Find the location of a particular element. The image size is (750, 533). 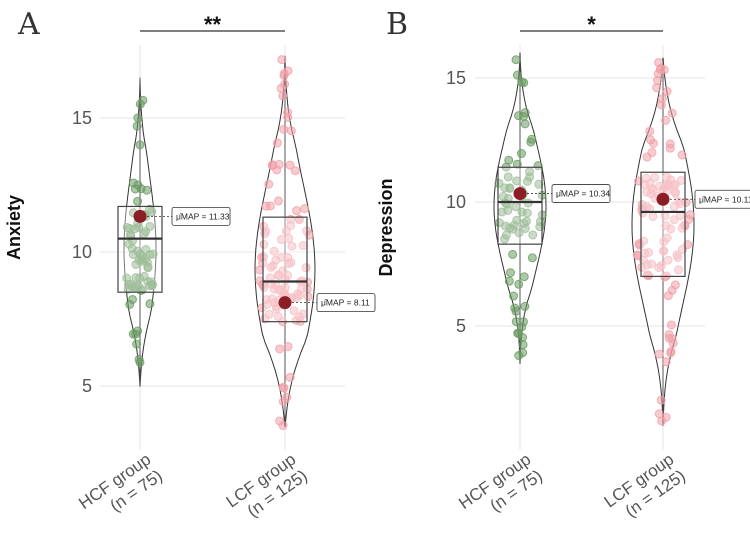

map-label: μ̂MAP = 10.11 is located at coordinates (724, 199).